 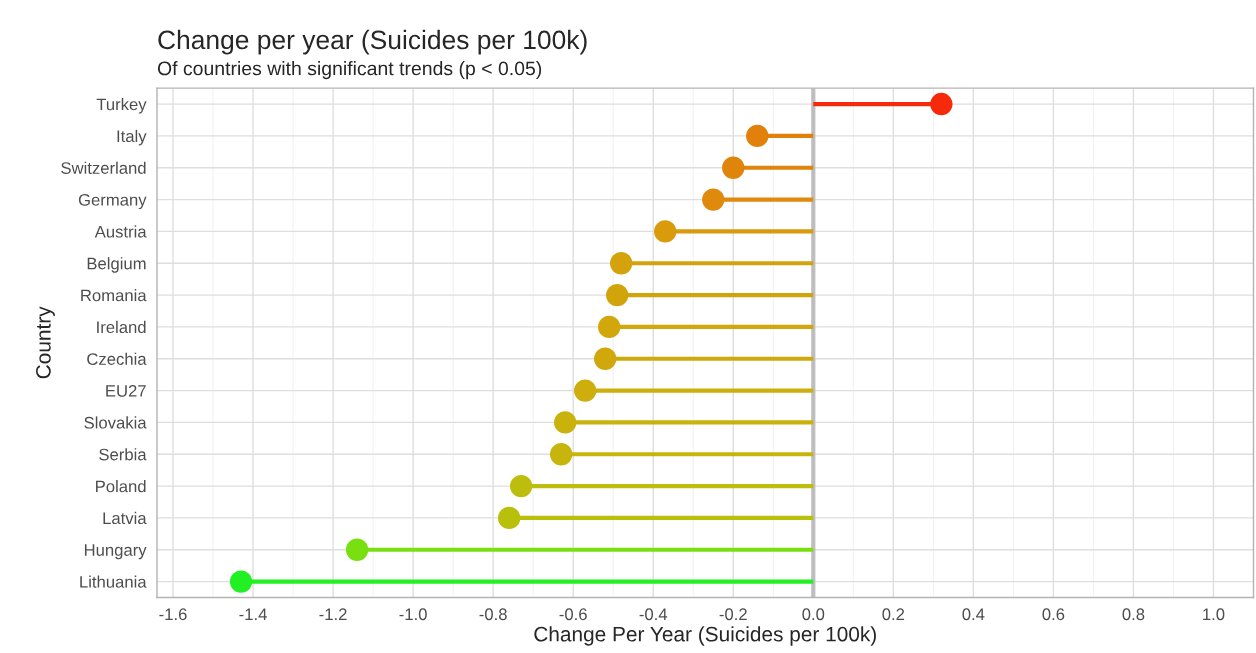 What do you see at coordinates (493, 614) in the screenshot?
I see `x-tick-label: -0.8` at bounding box center [493, 614].